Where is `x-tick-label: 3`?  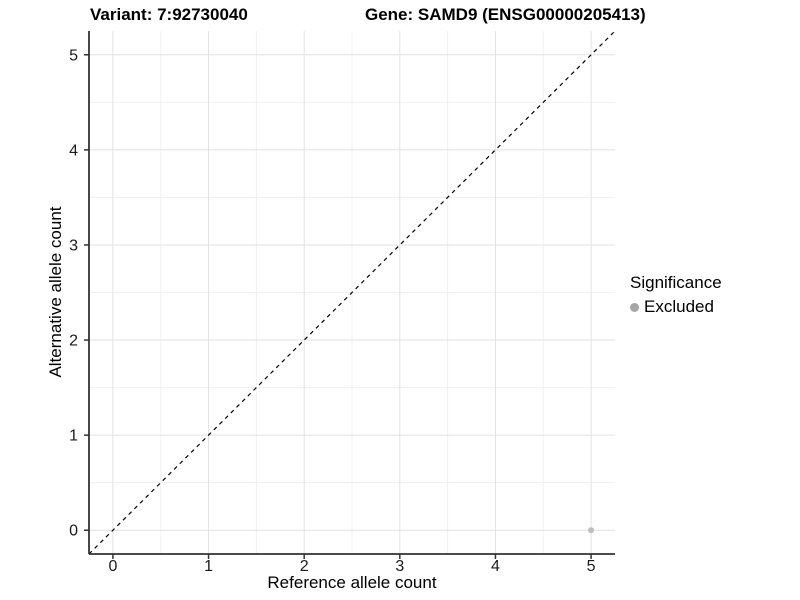
x-tick-label: 3 is located at coordinates (399, 566).